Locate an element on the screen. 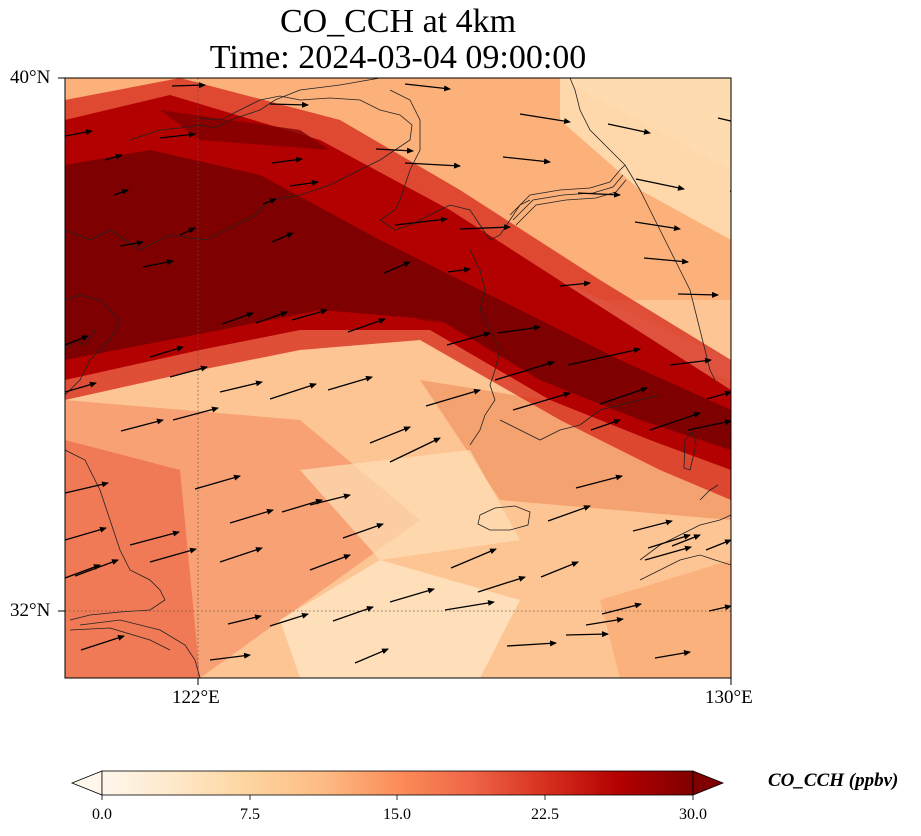 Image resolution: width=921 pixels, height=836 pixels. colorbar-tick-4: 30.0 is located at coordinates (693, 814).